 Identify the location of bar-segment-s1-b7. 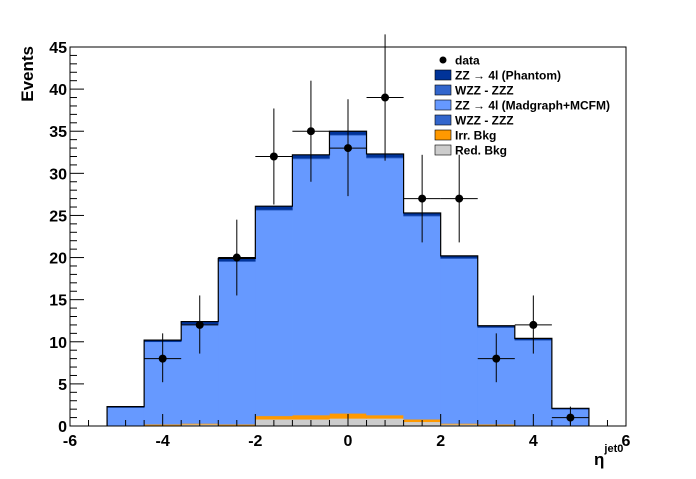
(385, 416).